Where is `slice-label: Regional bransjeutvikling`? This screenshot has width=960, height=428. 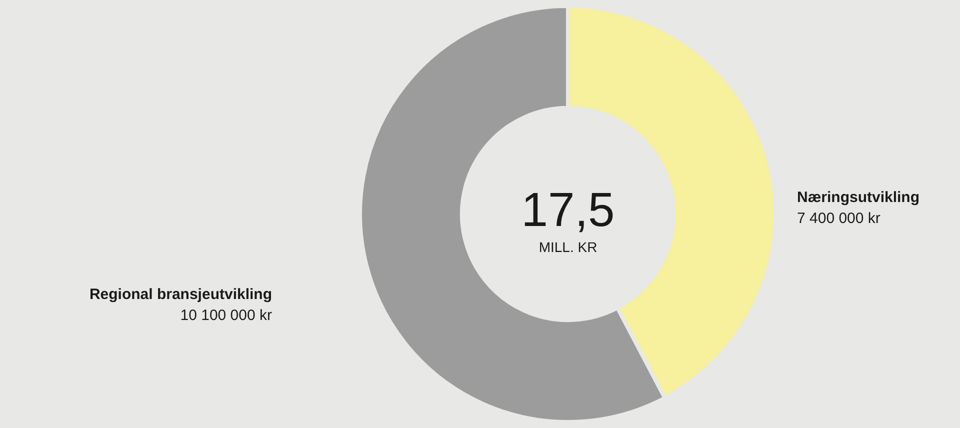
slice-label: Regional bransjeutvikling is located at coordinates (180, 294).